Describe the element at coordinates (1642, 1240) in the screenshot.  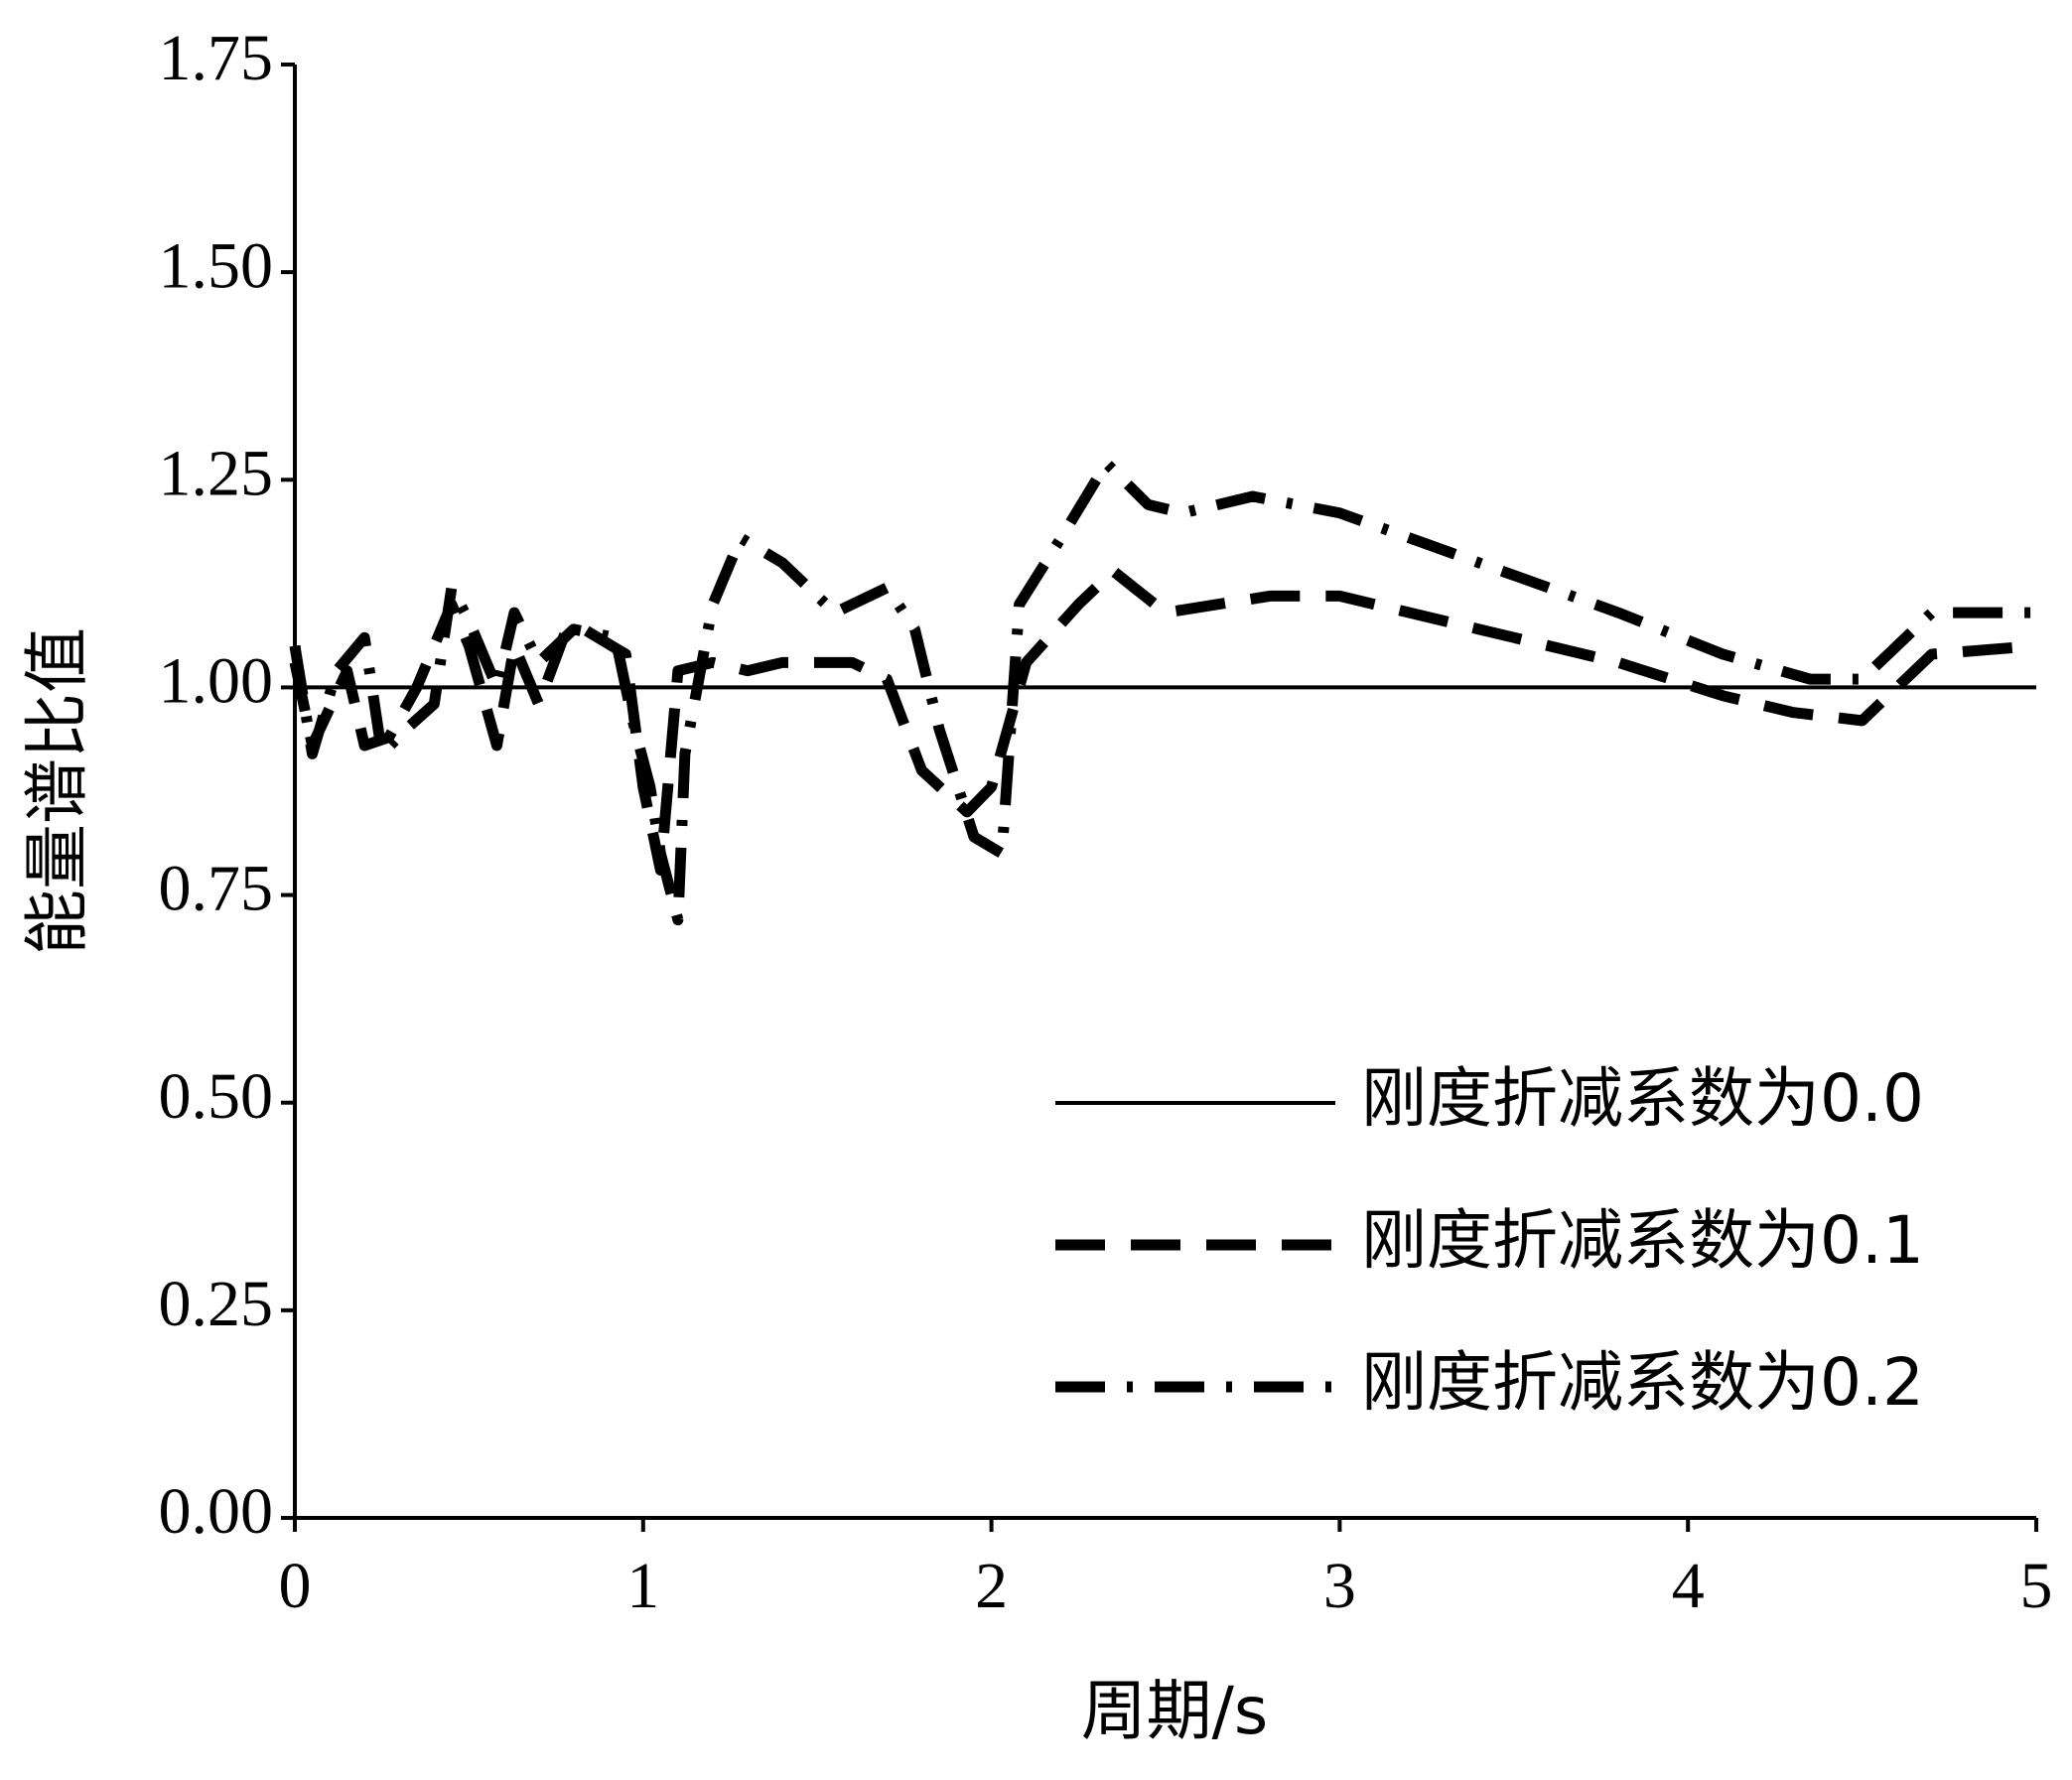
I see `legend-label: 刚度折减系数为0.1` at that location.